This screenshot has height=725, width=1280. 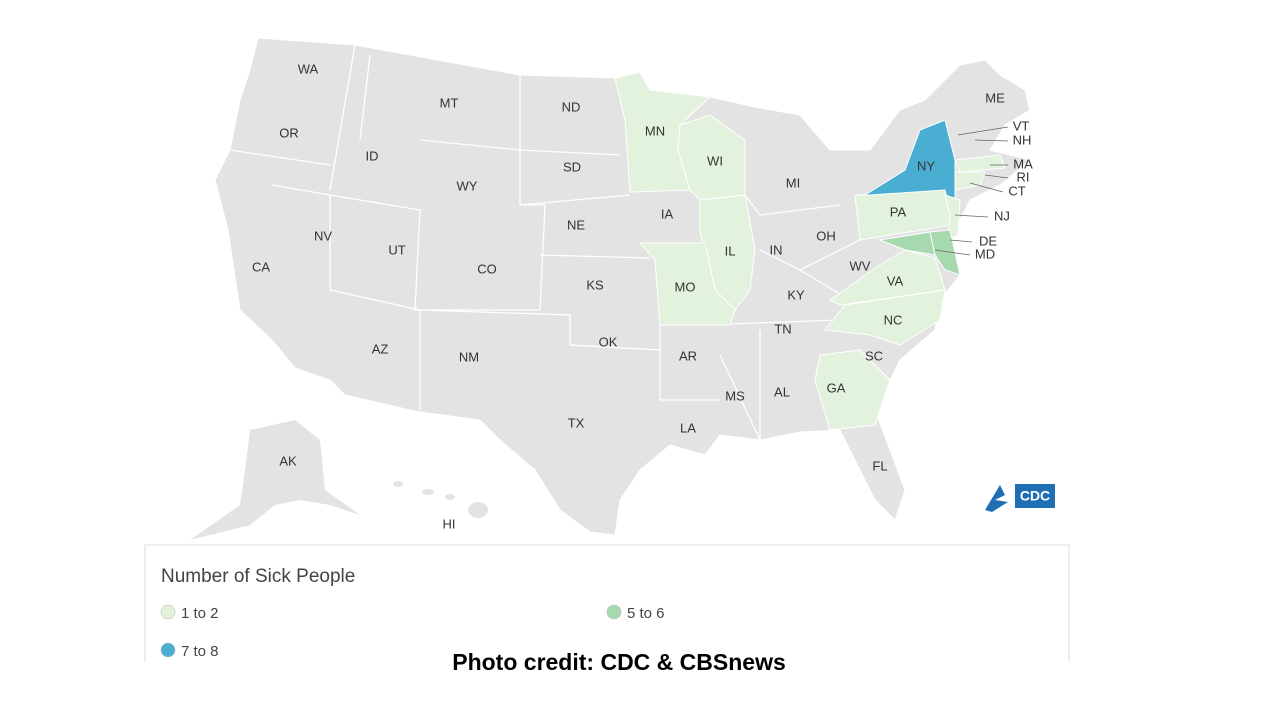 I want to click on legend-label: 1 to 2, so click(x=200, y=613).